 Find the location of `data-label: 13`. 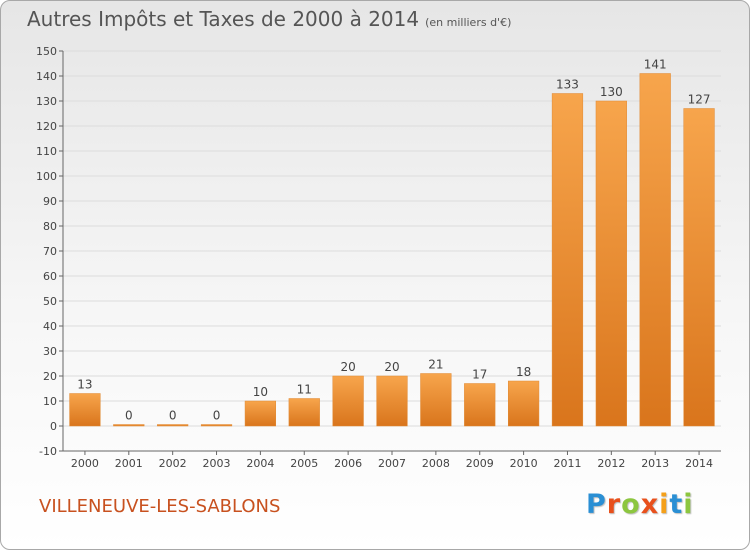

data-label: 13 is located at coordinates (84, 385).